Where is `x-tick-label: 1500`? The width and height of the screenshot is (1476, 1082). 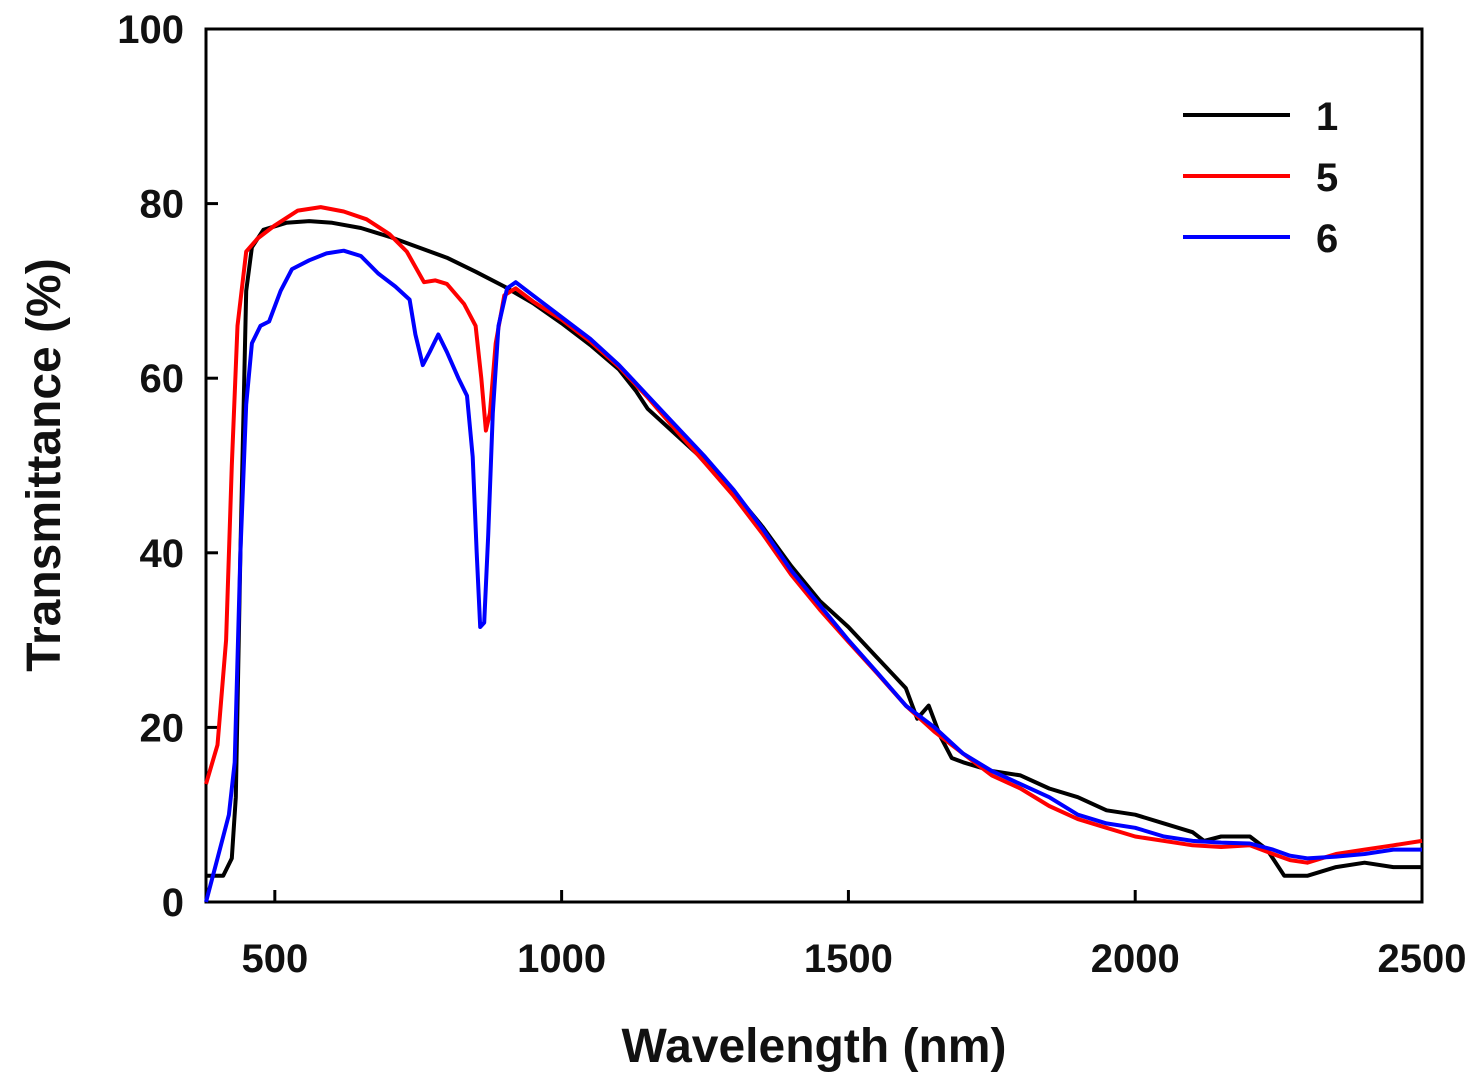
x-tick-label: 1500 is located at coordinates (848, 959).